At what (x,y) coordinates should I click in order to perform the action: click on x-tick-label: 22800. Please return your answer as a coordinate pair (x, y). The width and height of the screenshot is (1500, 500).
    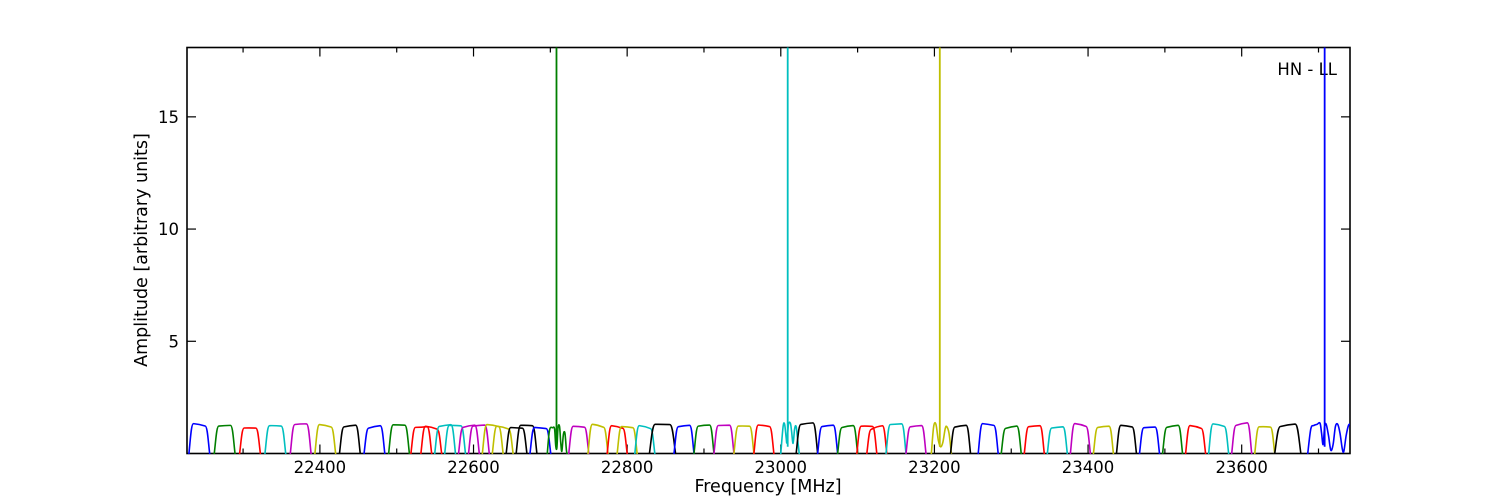
    Looking at the image, I should click on (627, 467).